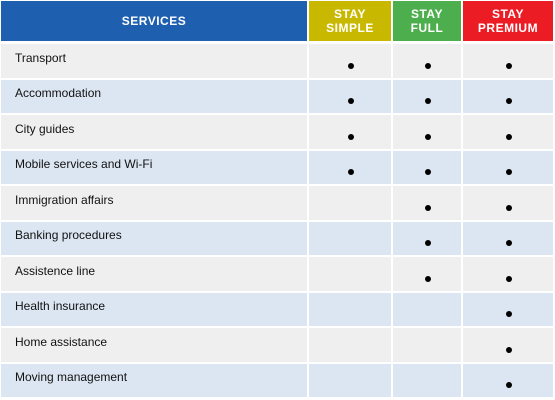  Describe the element at coordinates (154, 345) in the screenshot. I see `service-cell: Home assistance` at that location.